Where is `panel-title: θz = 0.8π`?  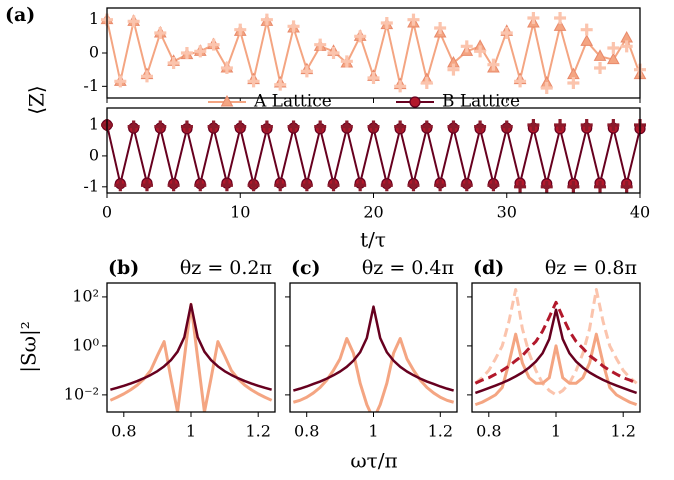 panel-title: θz = 0.8π is located at coordinates (591, 268).